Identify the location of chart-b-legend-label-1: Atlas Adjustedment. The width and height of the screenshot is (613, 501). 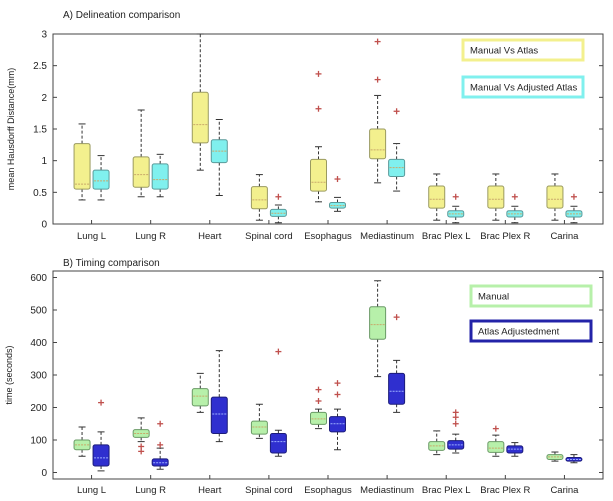
(519, 332).